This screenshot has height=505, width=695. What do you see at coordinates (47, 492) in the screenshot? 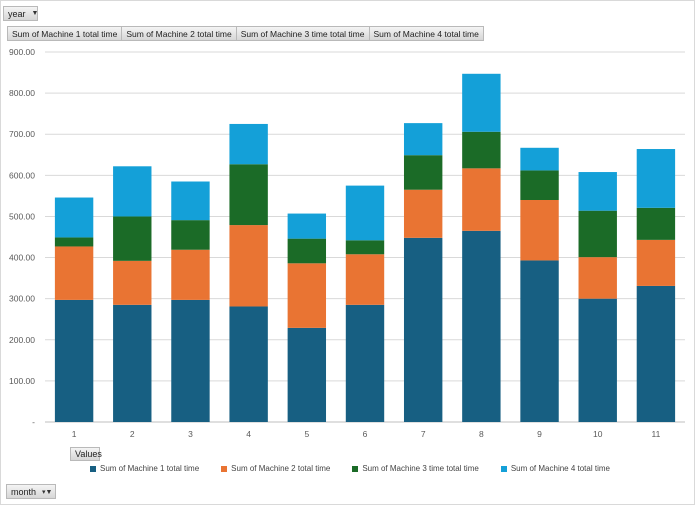
I see `filter-funnel-icon: ▾▼` at bounding box center [47, 492].